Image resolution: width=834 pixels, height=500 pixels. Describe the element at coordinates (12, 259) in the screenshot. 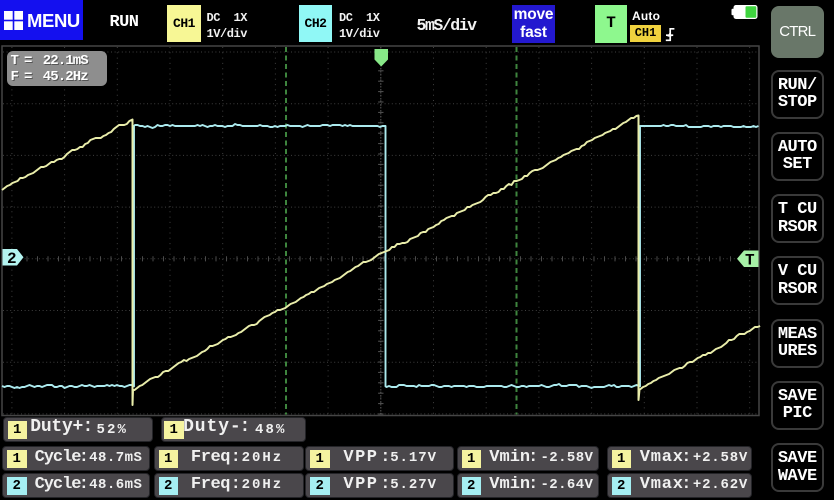

I see `svg-text: 2` at that location.